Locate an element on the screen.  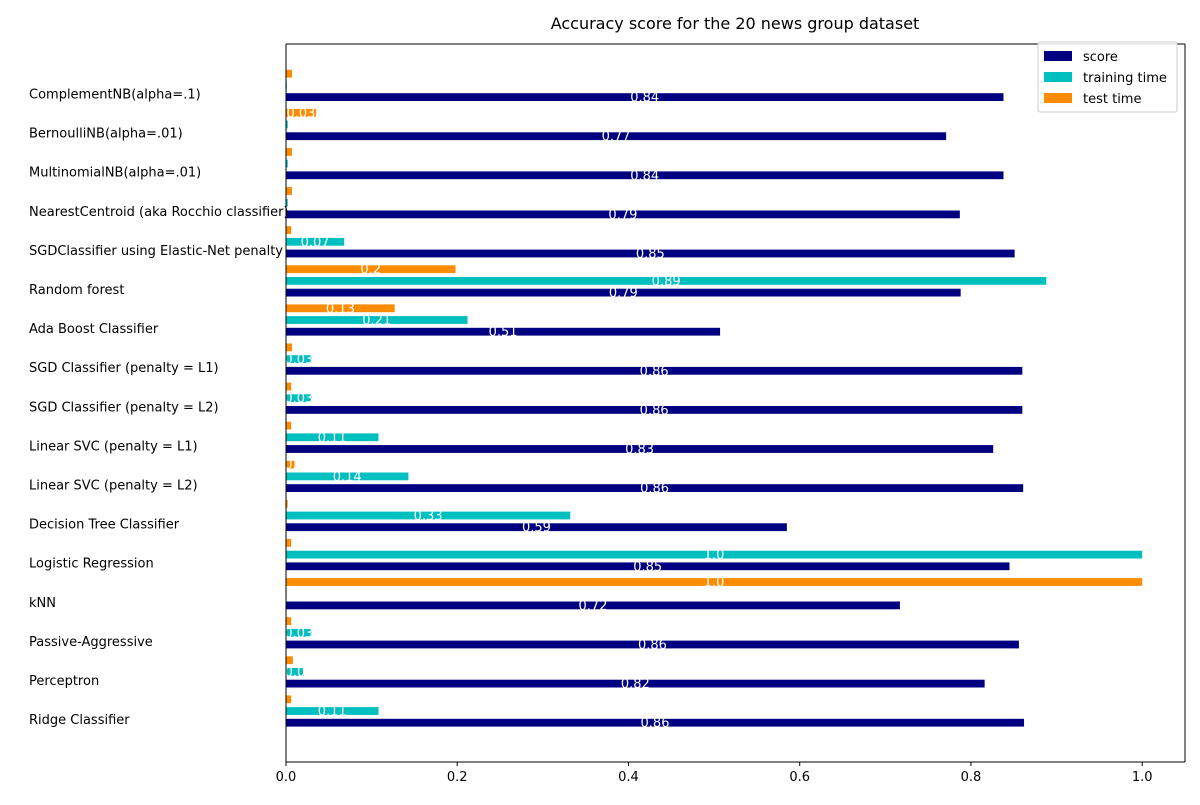
category-label: Linear SVC (penalty = L2) is located at coordinates (113, 486).